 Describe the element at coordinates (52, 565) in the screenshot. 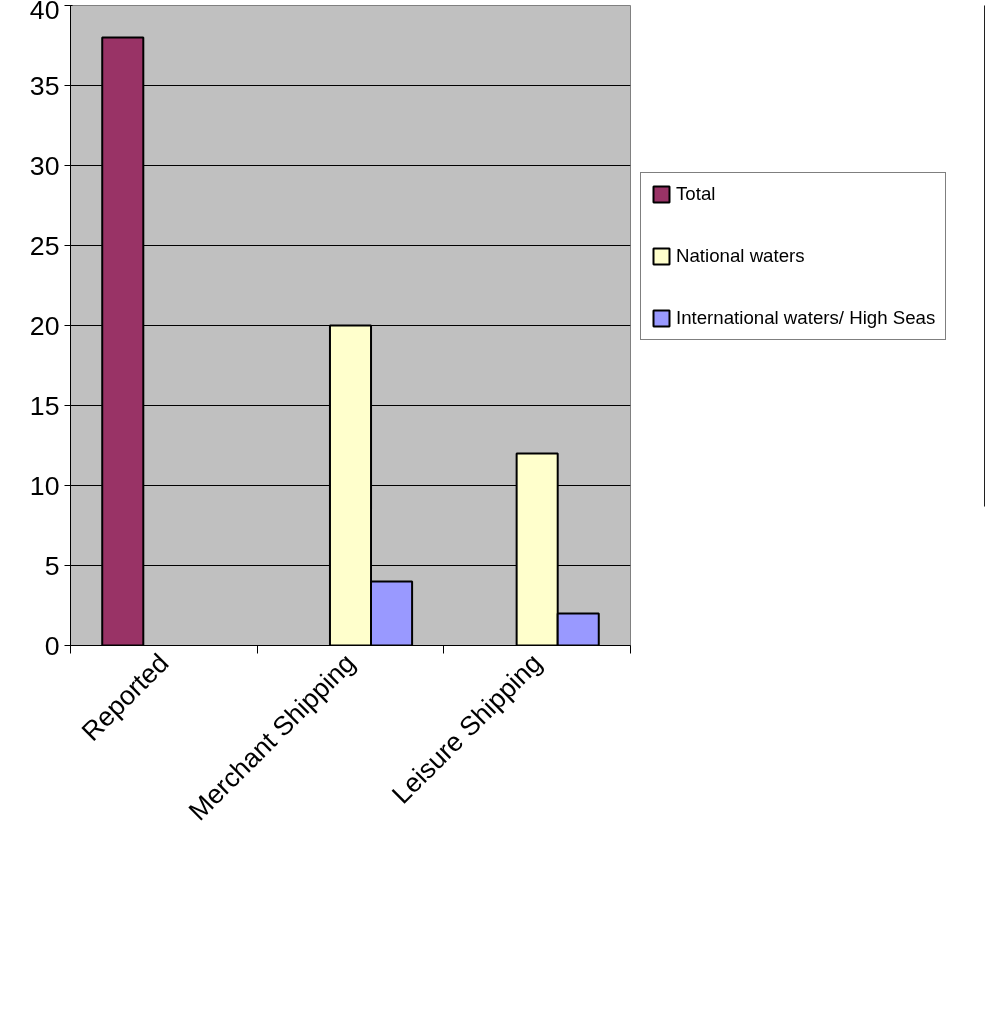

I see `y-tick-label: 5` at that location.